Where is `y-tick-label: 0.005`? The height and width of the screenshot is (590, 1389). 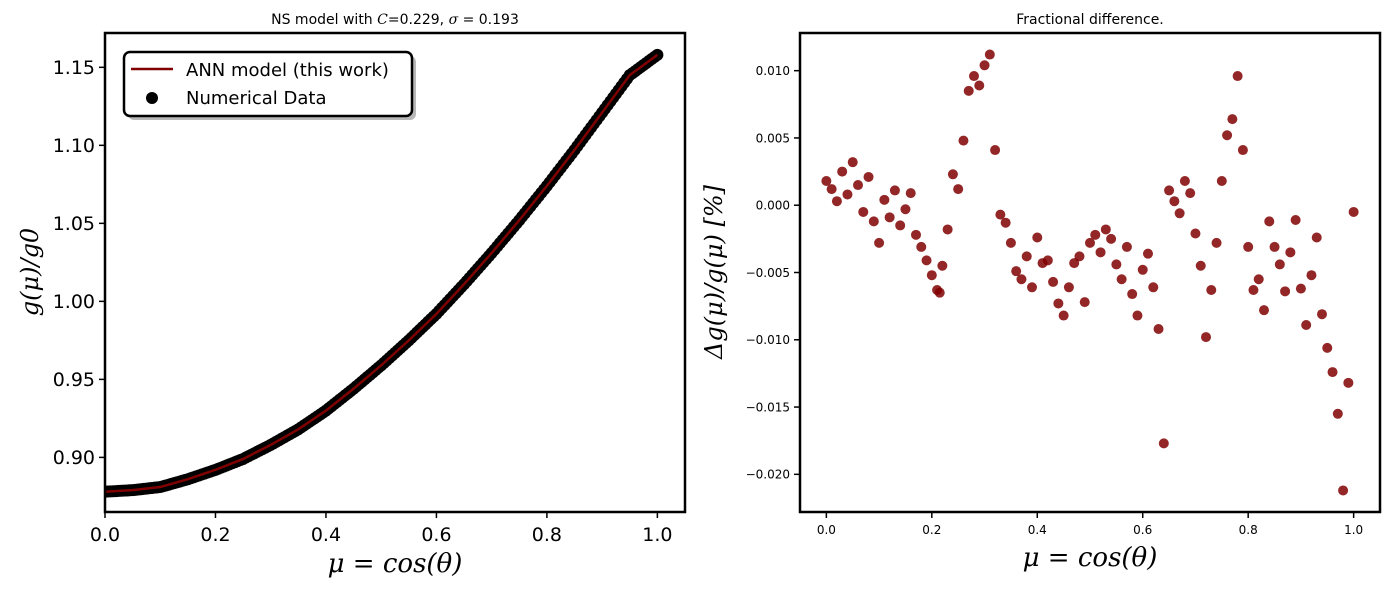 y-tick-label: 0.005 is located at coordinates (773, 138).